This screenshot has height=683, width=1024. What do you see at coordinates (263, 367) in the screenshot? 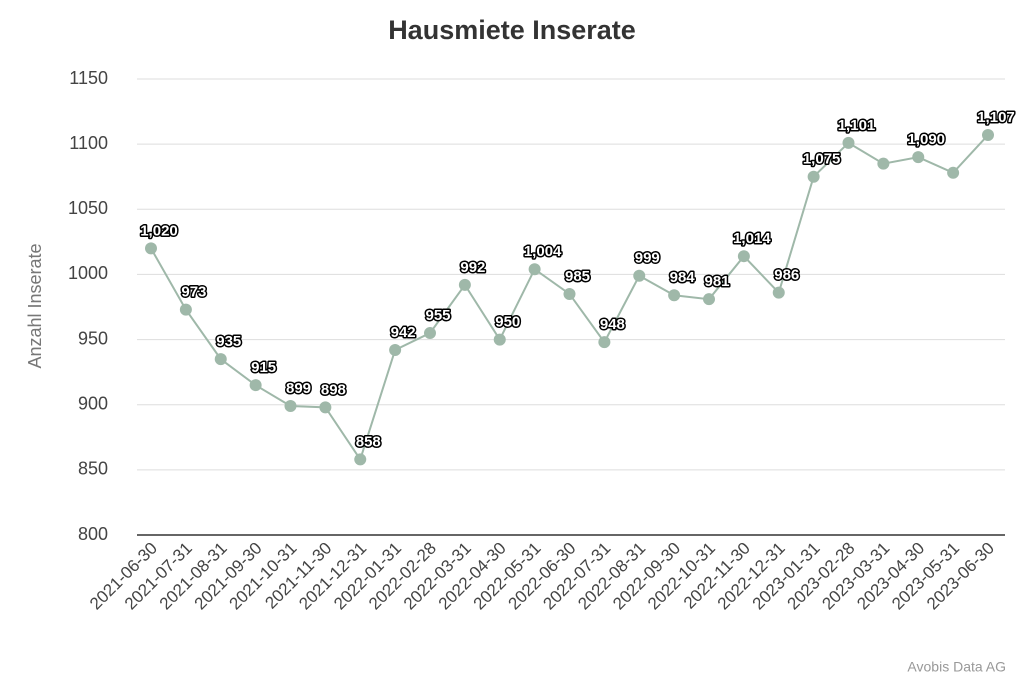
I see `data-label: 915` at bounding box center [263, 367].